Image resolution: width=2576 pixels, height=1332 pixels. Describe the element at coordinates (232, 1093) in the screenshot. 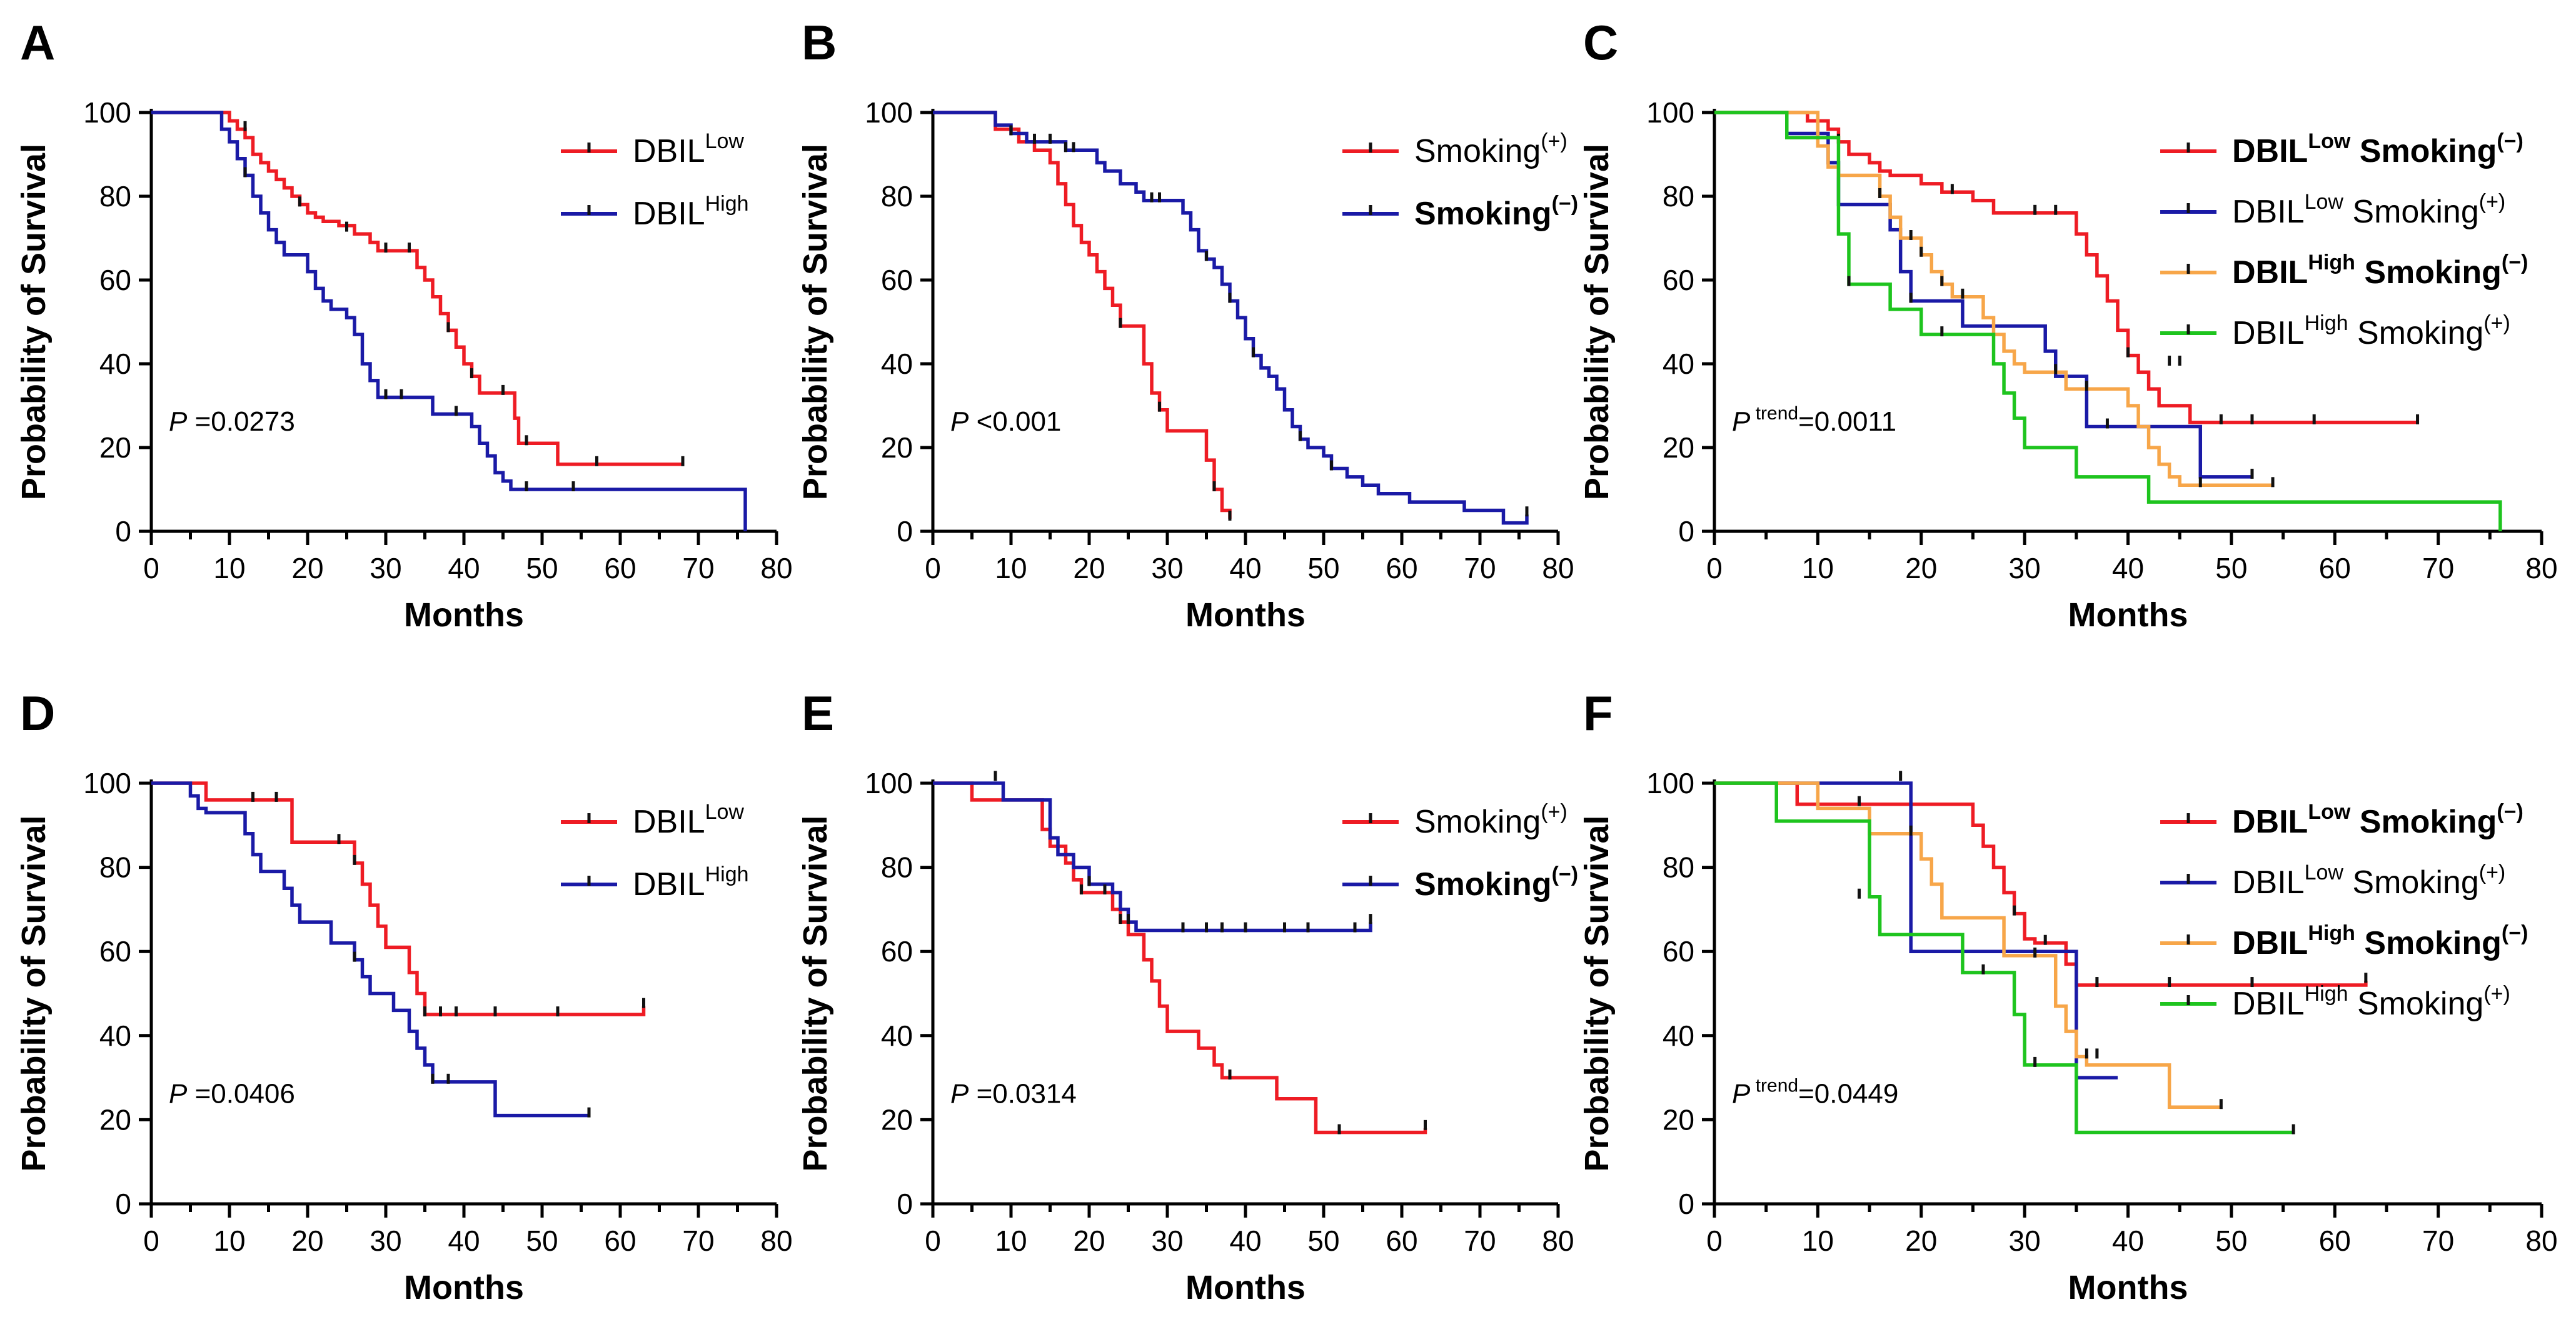

I see `p-value: P =0.0406` at that location.